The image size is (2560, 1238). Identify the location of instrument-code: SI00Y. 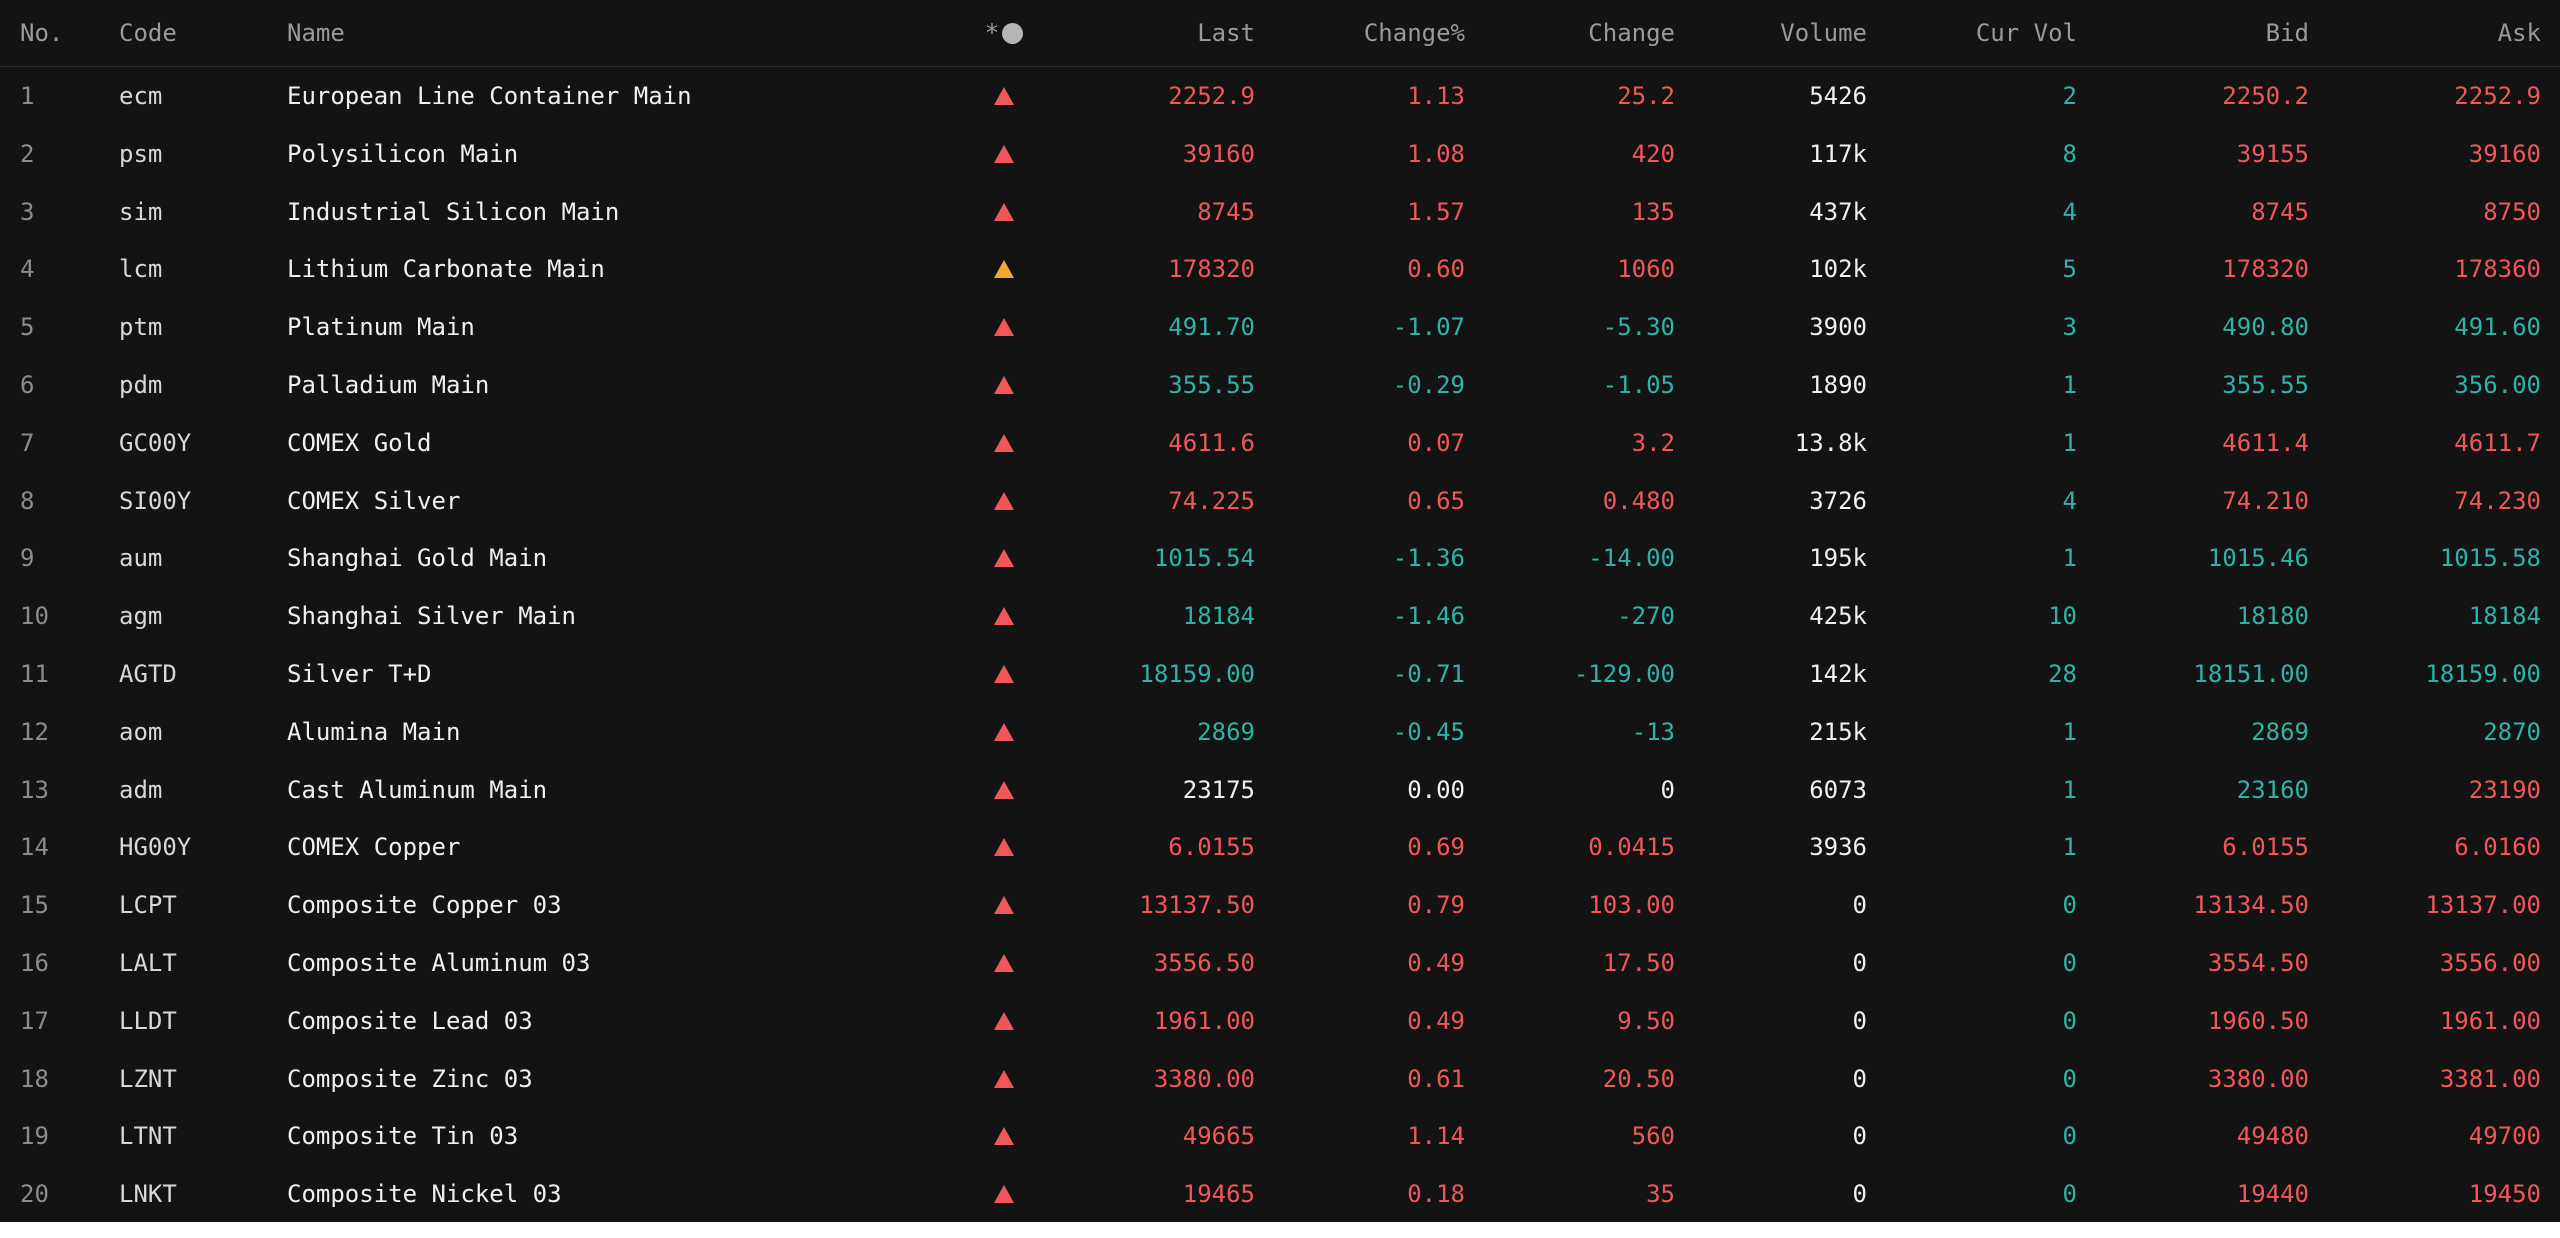
(155, 500).